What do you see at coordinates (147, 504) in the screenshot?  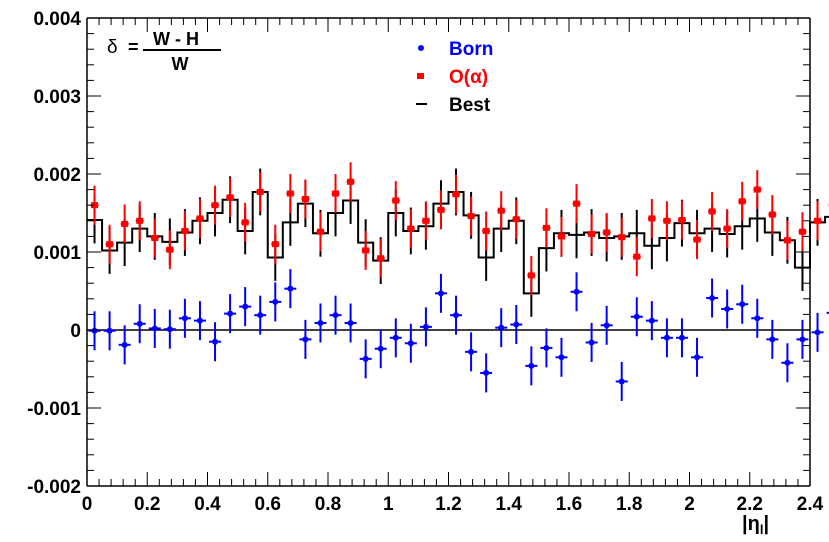 I see `x-tick-label: 0.2` at bounding box center [147, 504].